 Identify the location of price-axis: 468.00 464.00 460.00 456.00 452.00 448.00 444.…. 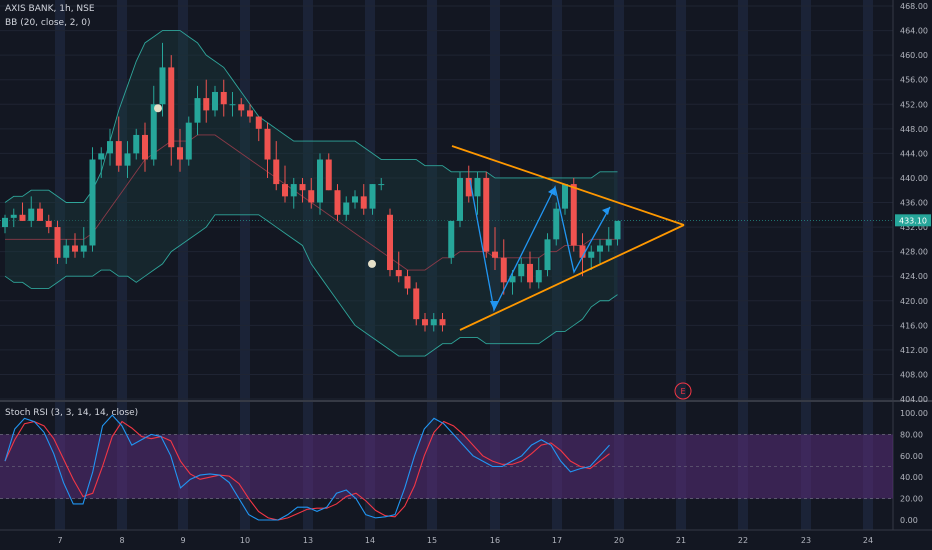
(913, 263).